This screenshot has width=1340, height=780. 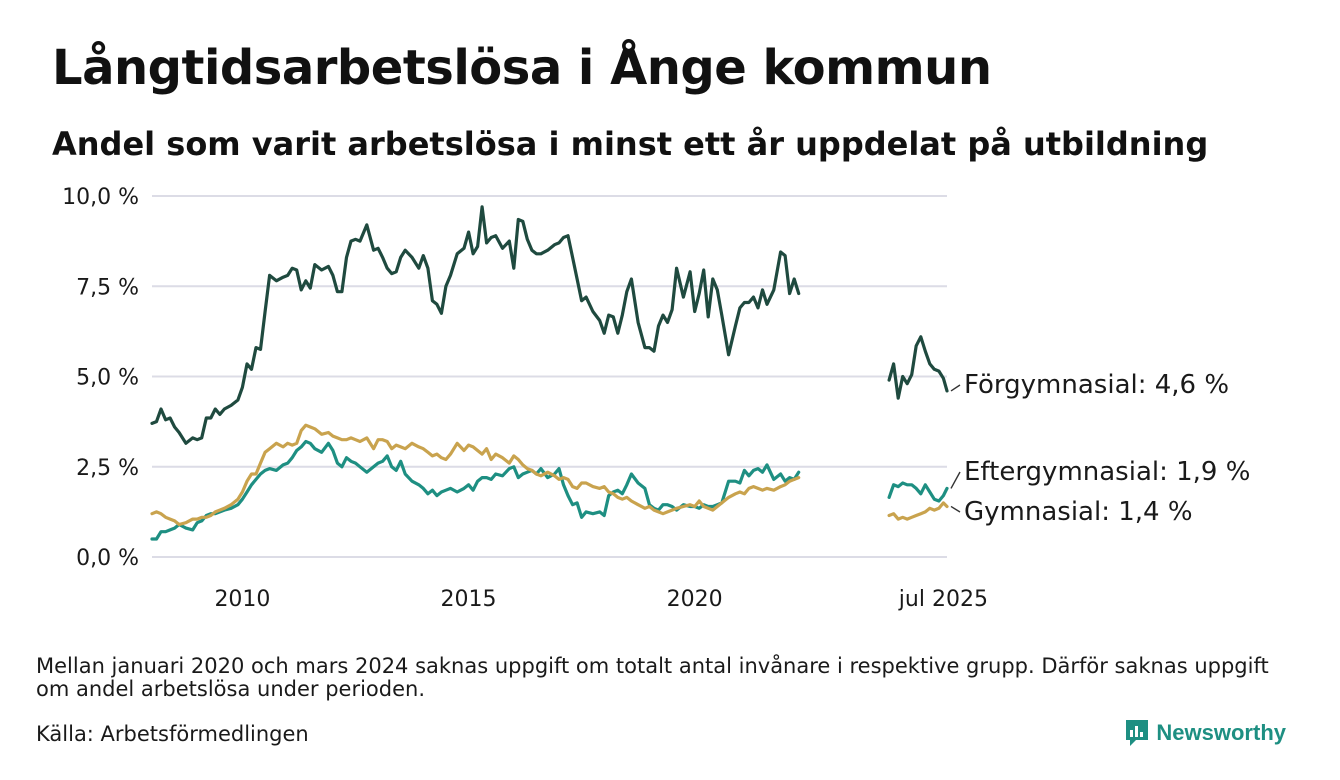 I want to click on y-tick-label: 10,0 %, so click(x=100, y=197).